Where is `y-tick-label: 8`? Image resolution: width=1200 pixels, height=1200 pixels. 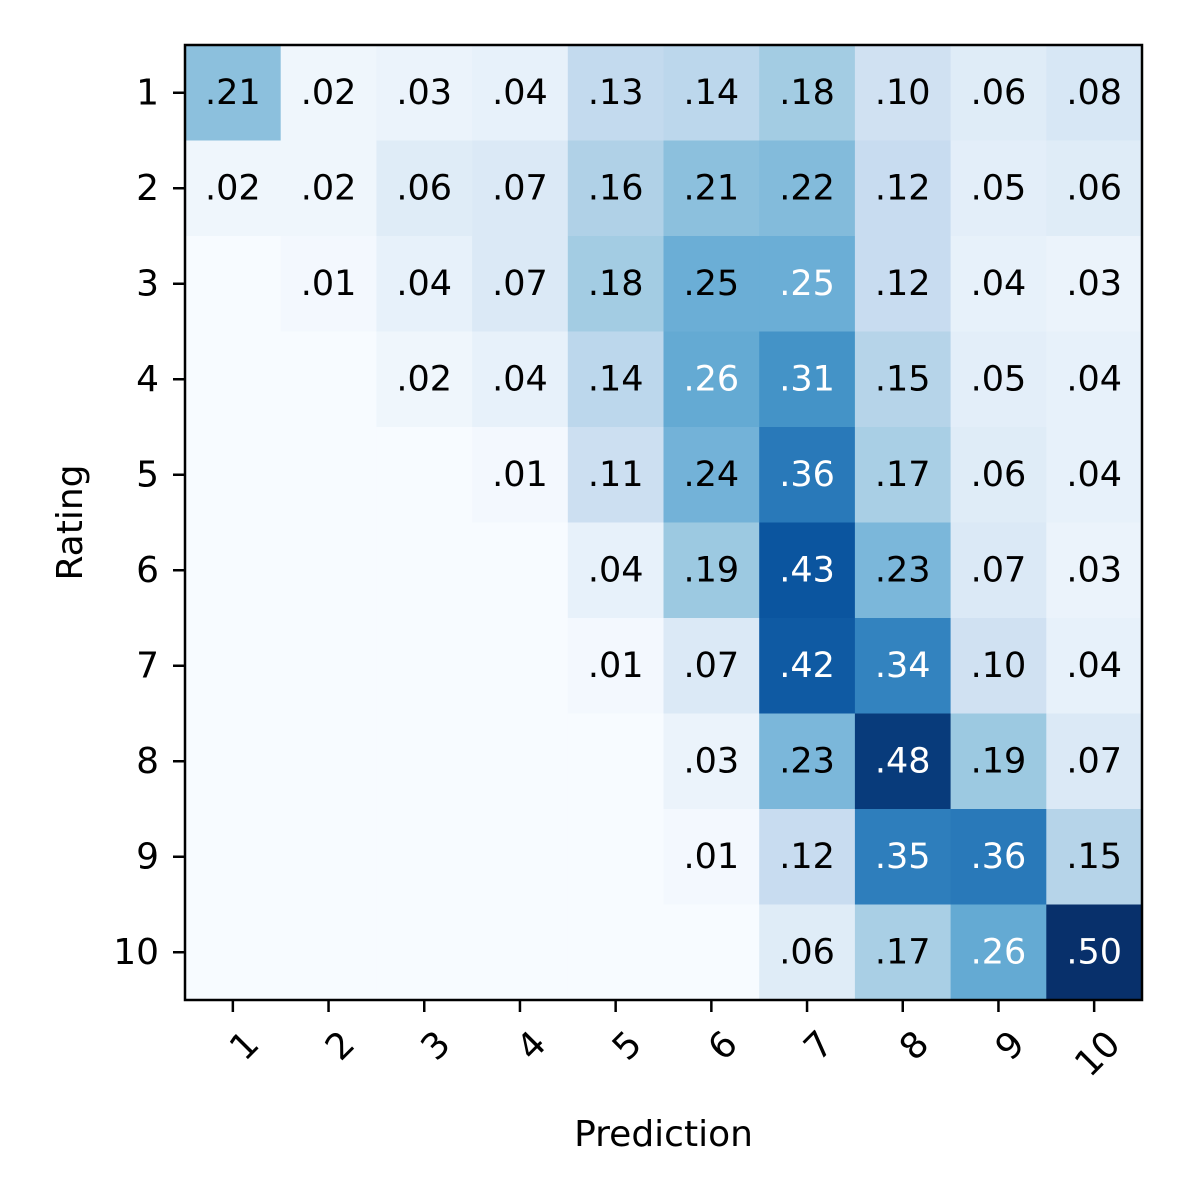
y-tick-label: 8 is located at coordinates (147, 761).